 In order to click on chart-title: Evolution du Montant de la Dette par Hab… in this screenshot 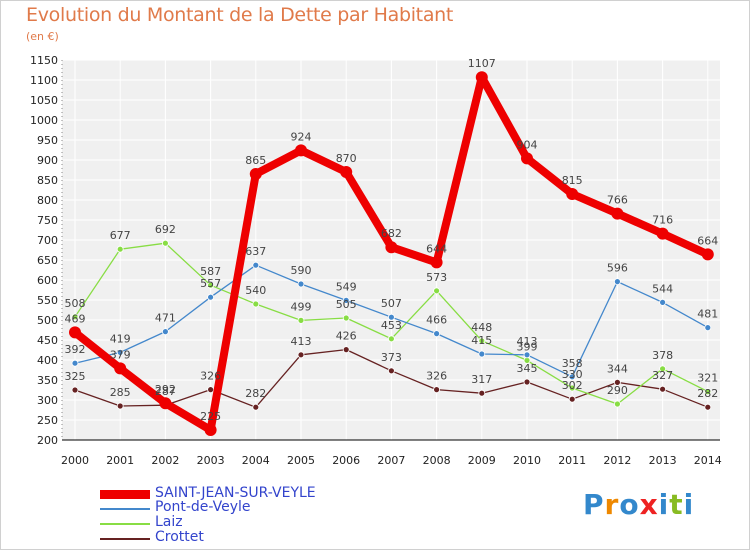, I will do `click(240, 15)`.